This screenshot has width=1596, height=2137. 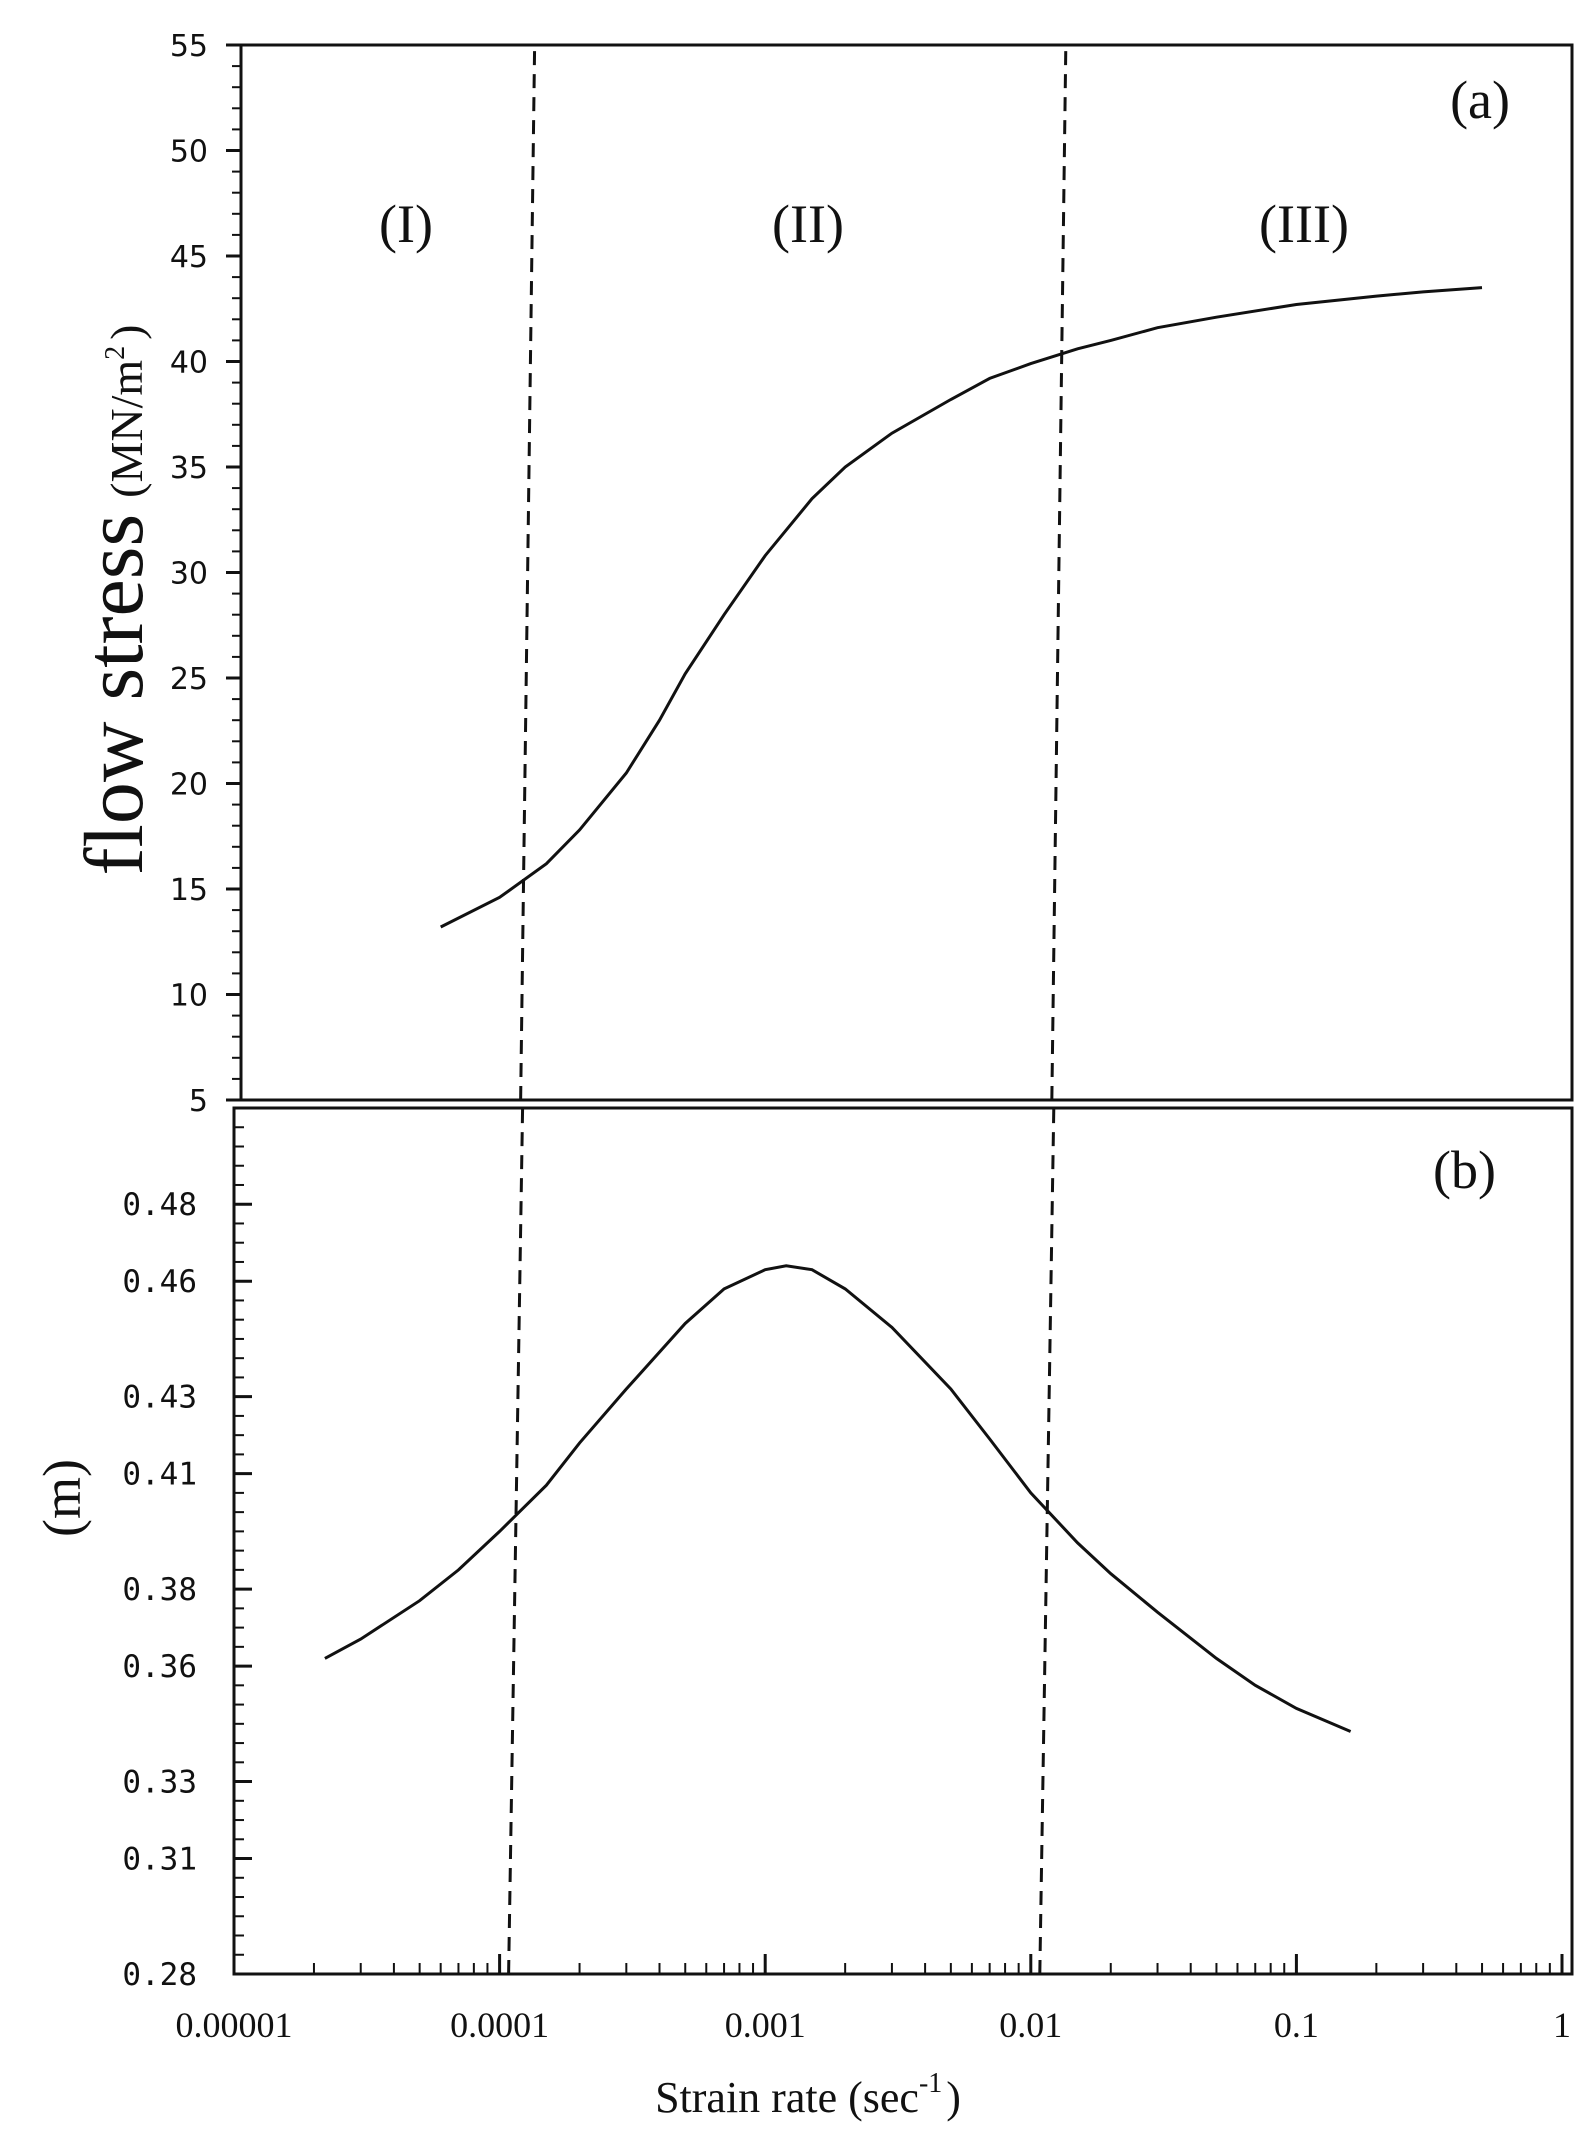 What do you see at coordinates (189, 152) in the screenshot?
I see `a-y-tick-label: 50` at bounding box center [189, 152].